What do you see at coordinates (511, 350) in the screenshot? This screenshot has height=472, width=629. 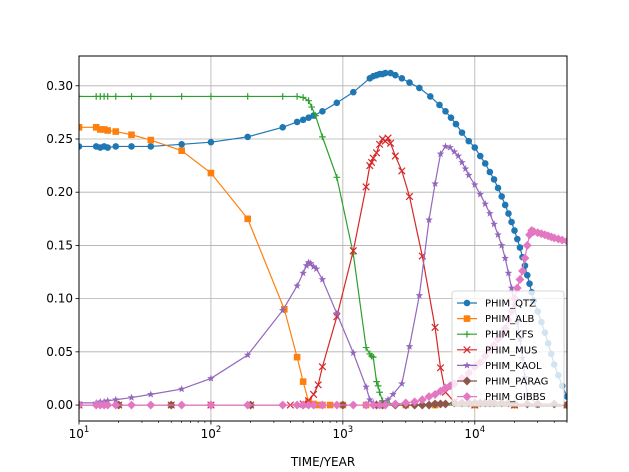 I see `legend-label: PHIM_MUS` at bounding box center [511, 350].